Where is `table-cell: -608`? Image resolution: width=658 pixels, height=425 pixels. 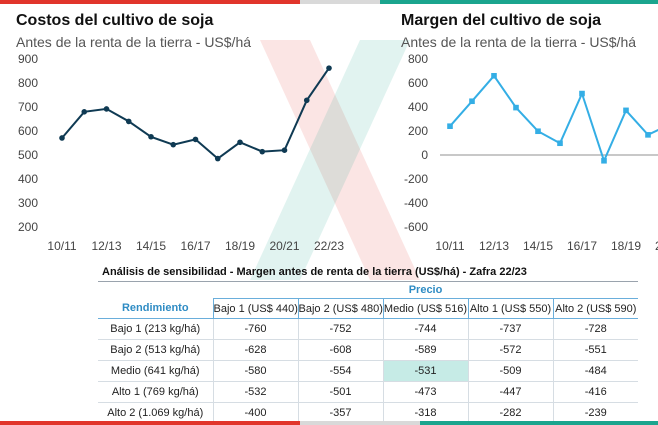
table-cell: -608 is located at coordinates (340, 350).